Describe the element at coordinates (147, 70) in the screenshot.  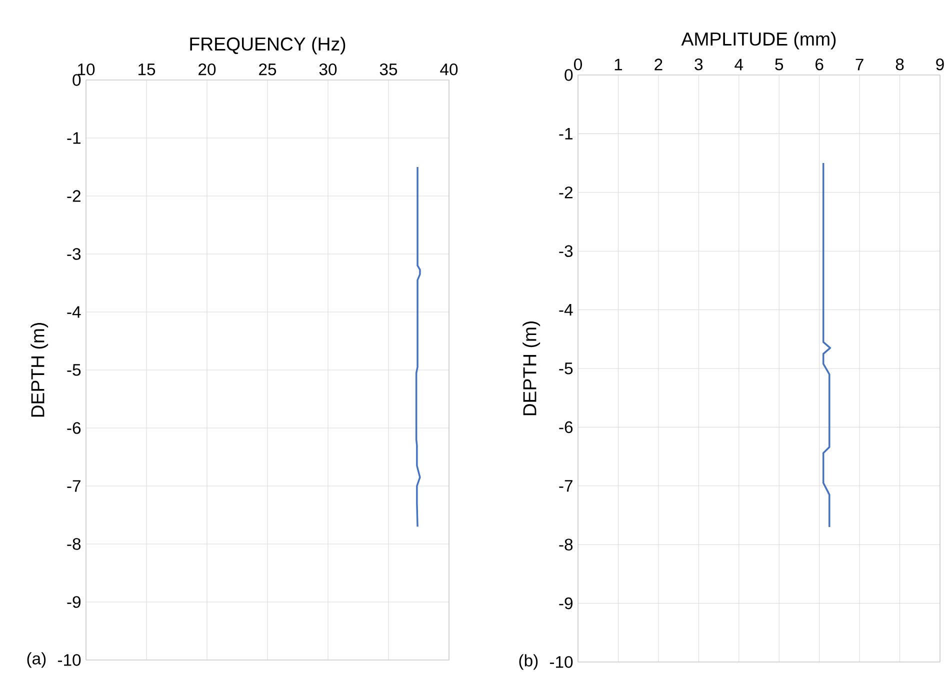
I see `x-tick-label: 15` at that location.